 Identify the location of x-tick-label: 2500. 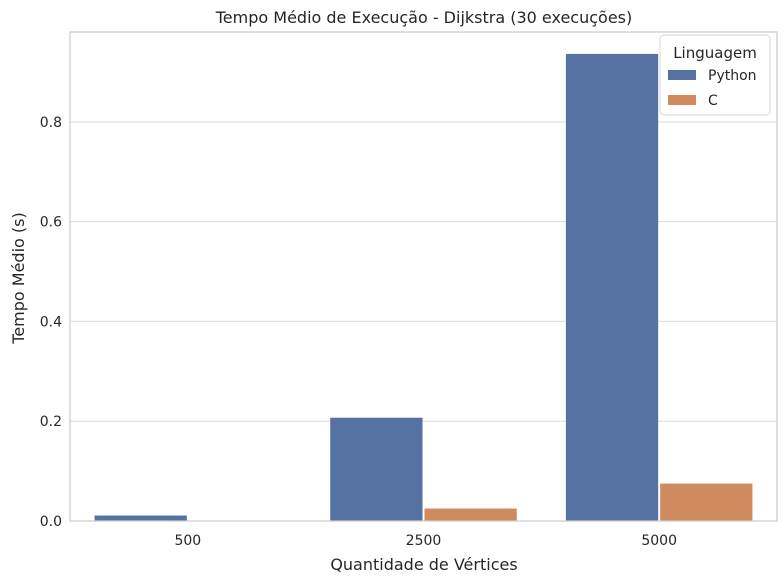
(424, 541).